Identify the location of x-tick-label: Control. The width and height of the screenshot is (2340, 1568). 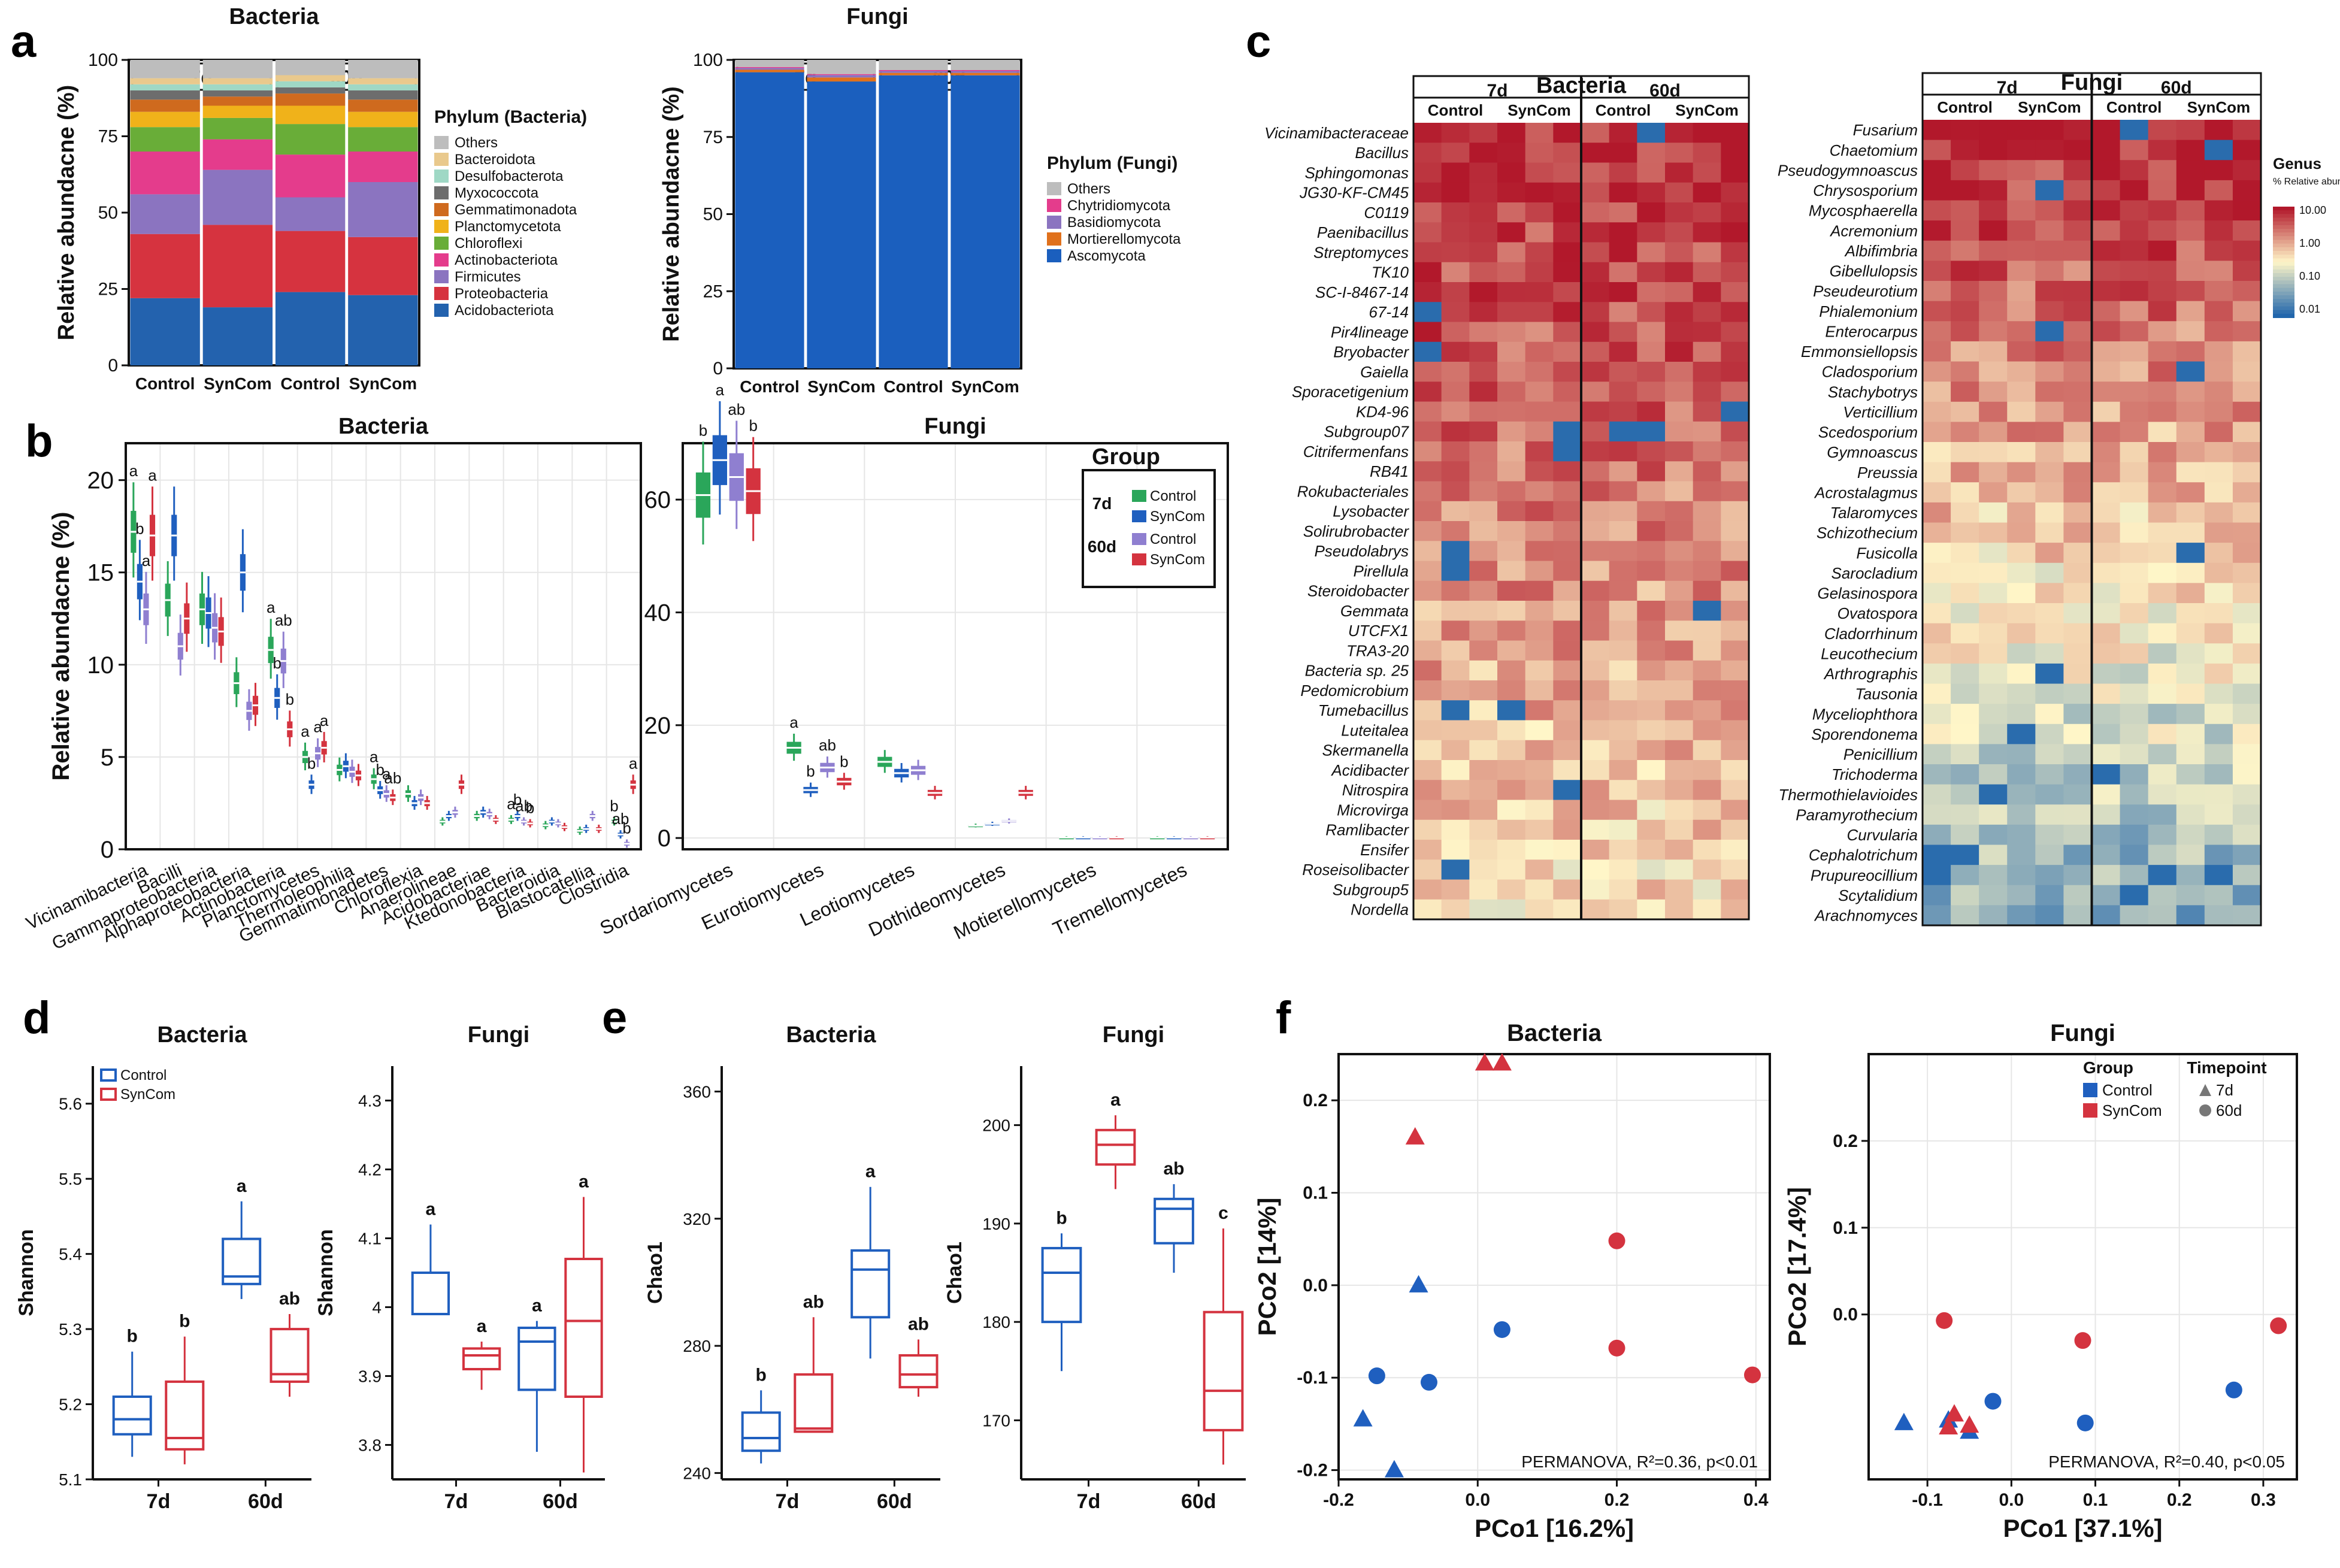
(770, 386).